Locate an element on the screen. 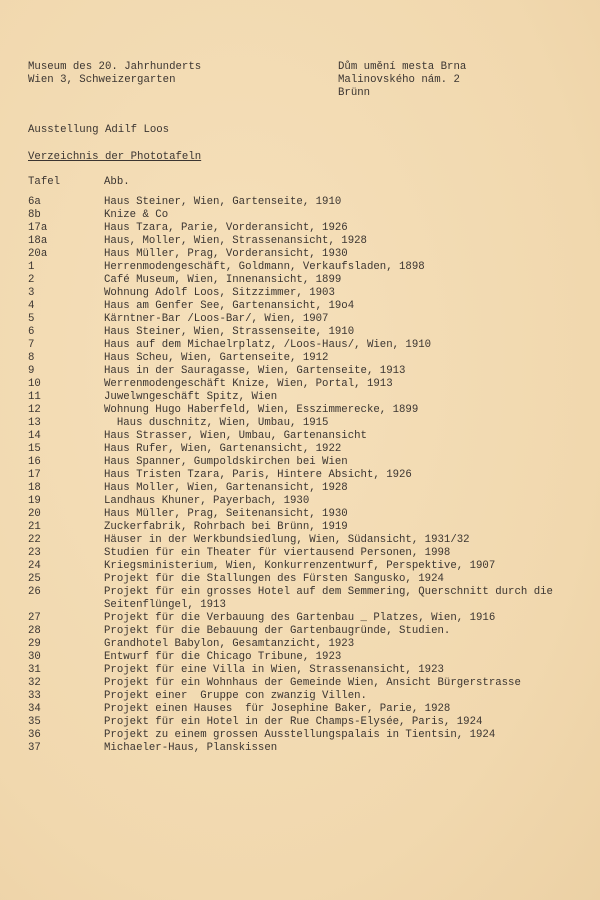  plate-description: Landhaus Khuner, Payerbach, 1930 is located at coordinates (207, 501).